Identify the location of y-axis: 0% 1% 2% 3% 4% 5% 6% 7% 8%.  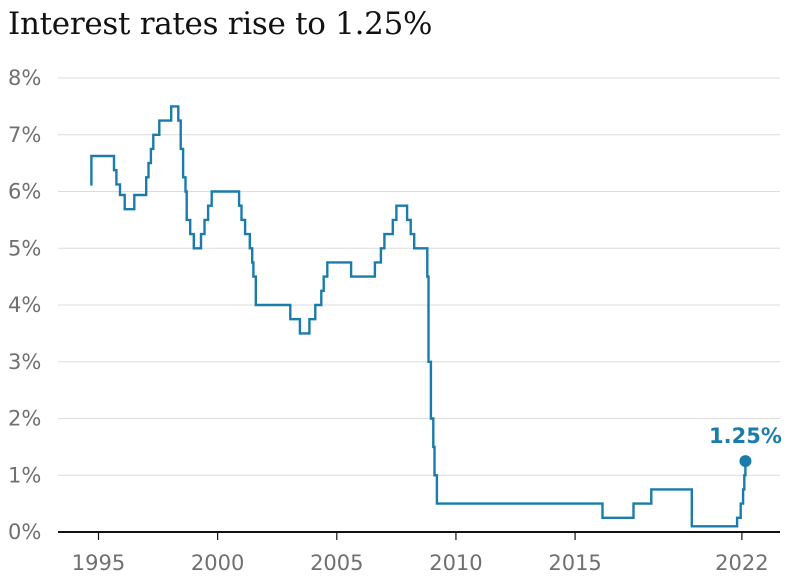
(24, 305).